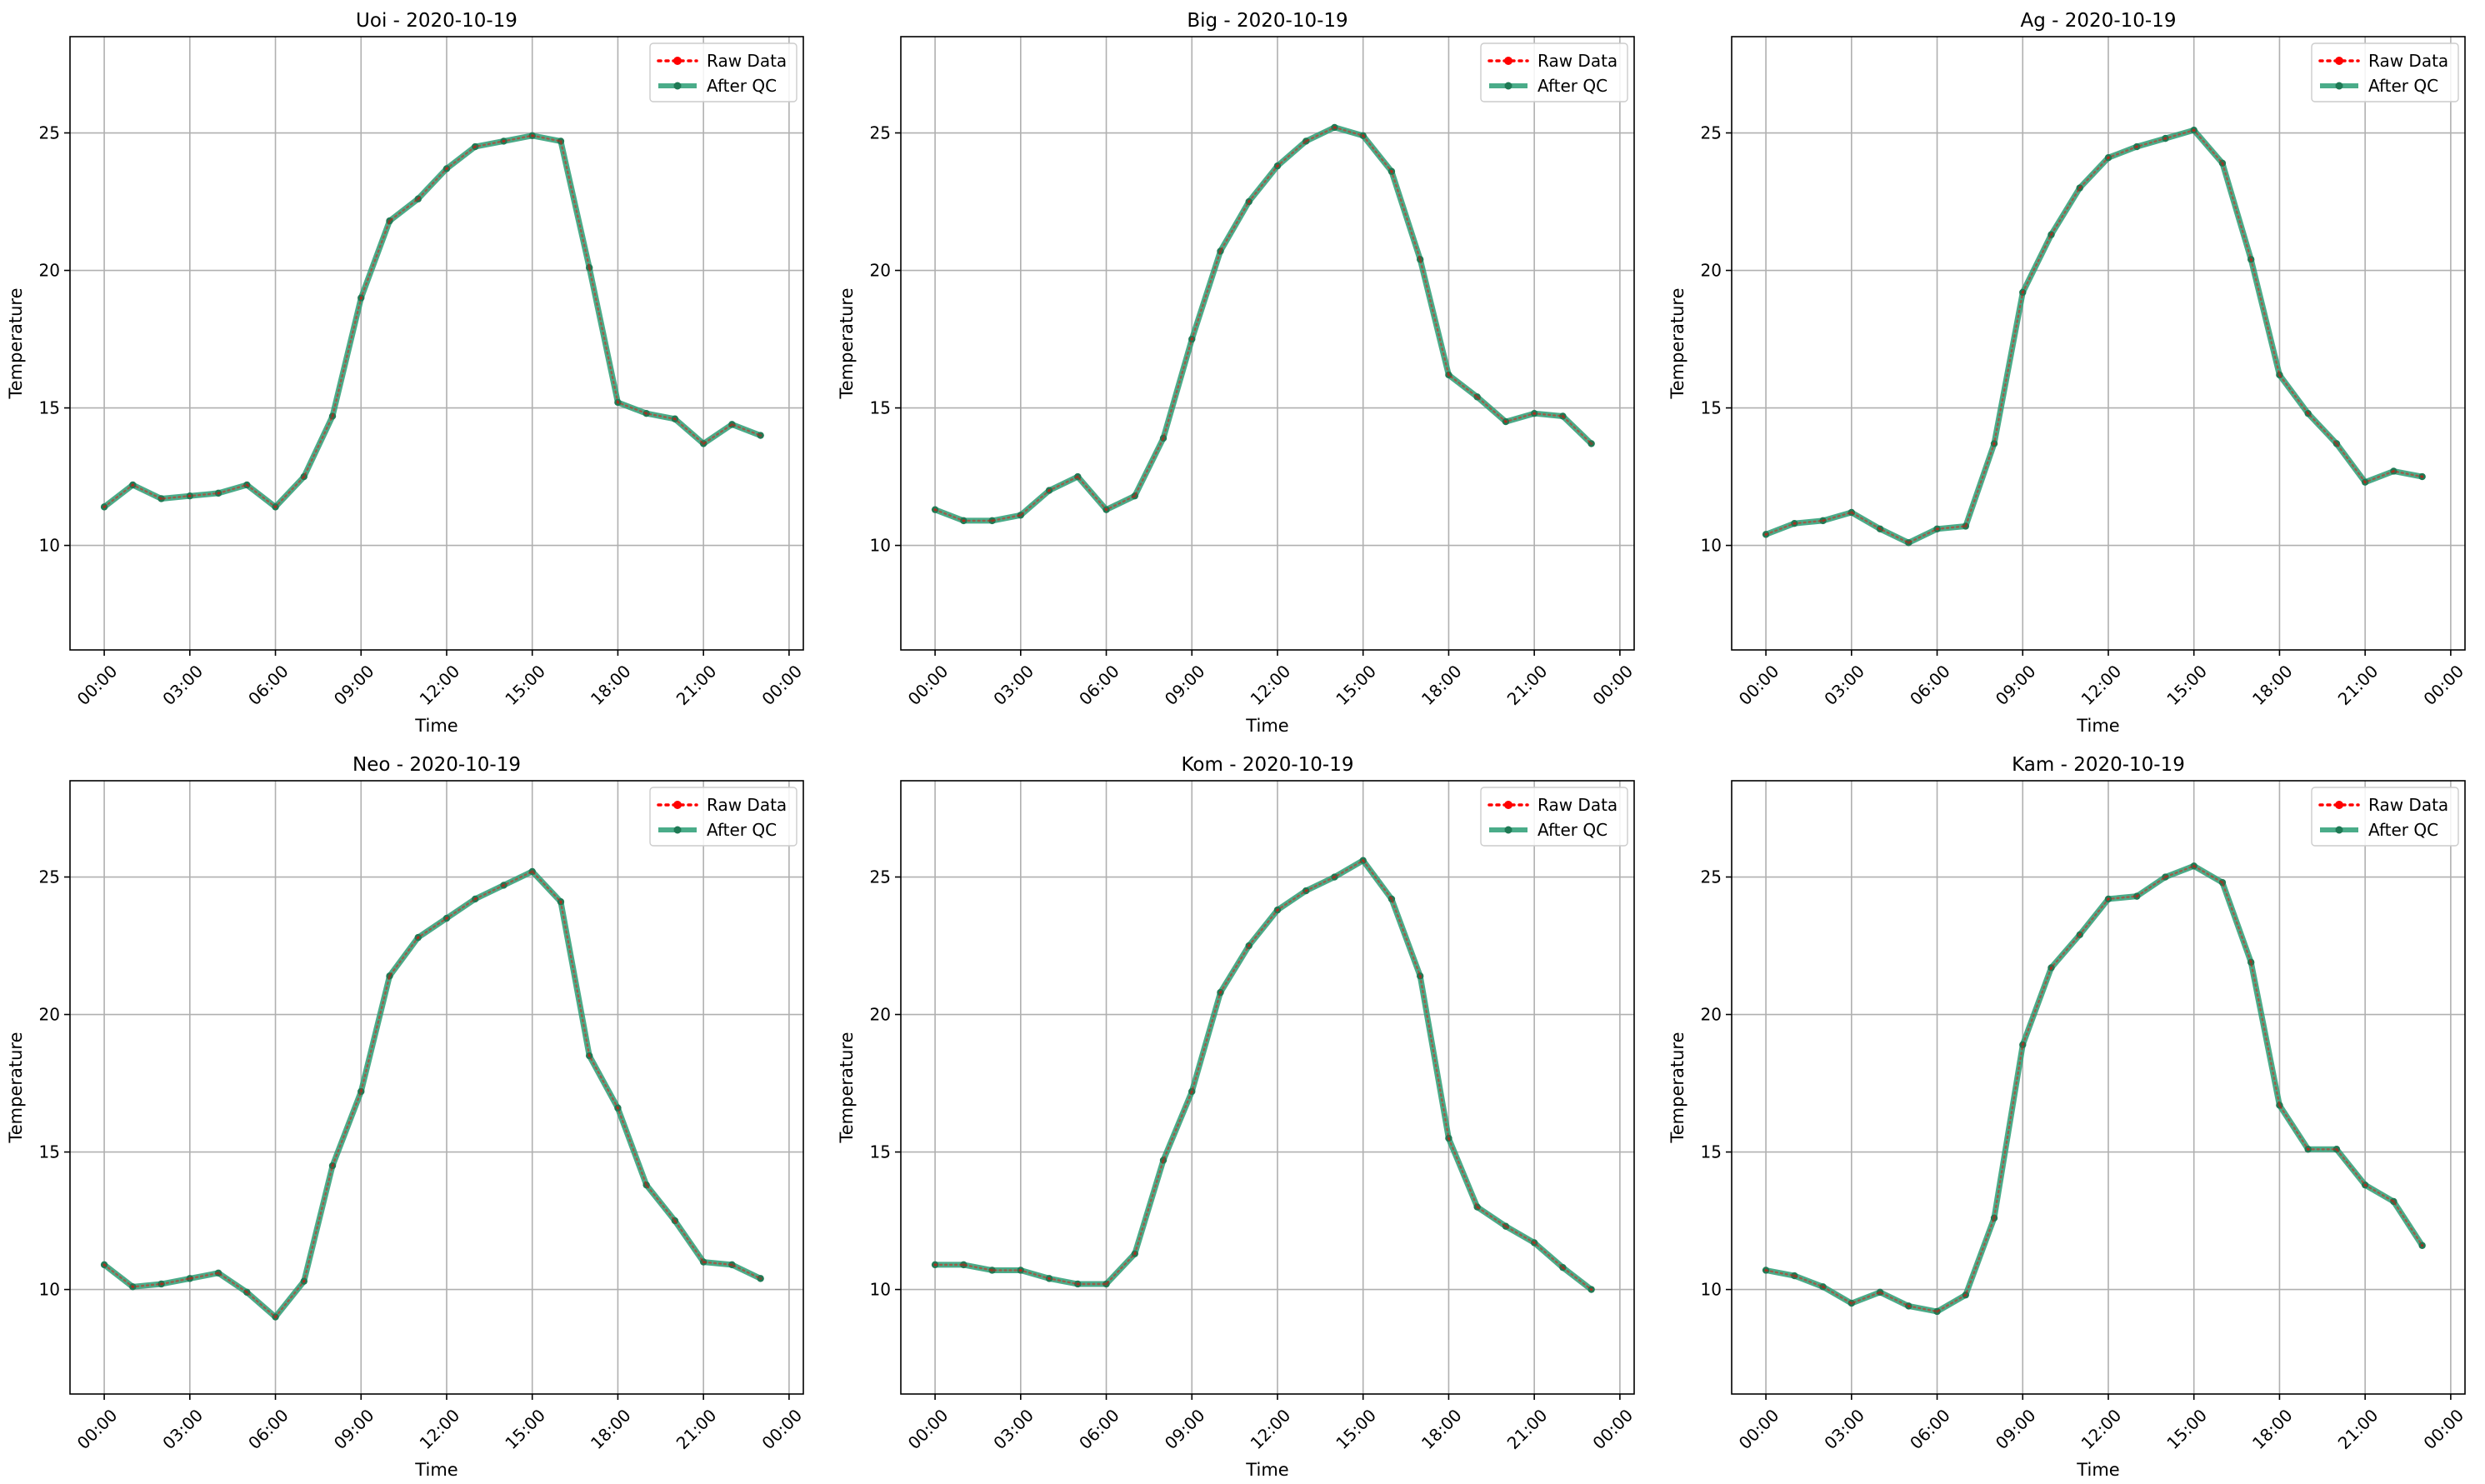 The image size is (2485, 1484). Describe the element at coordinates (1554, 72) in the screenshot. I see `legend: Raw Data After QC` at that location.